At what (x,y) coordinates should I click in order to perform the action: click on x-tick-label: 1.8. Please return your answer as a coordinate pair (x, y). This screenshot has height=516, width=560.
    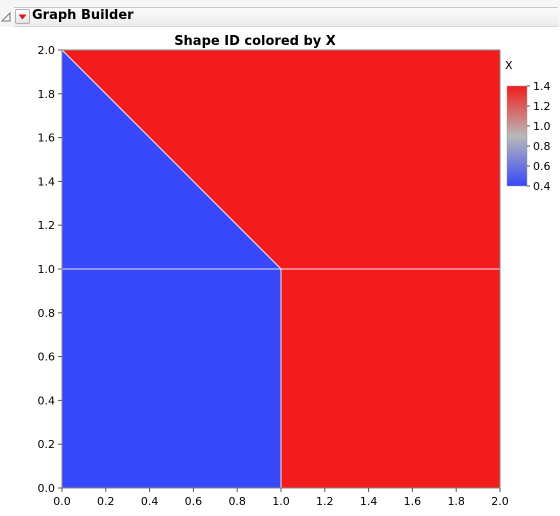
    Looking at the image, I should click on (456, 501).